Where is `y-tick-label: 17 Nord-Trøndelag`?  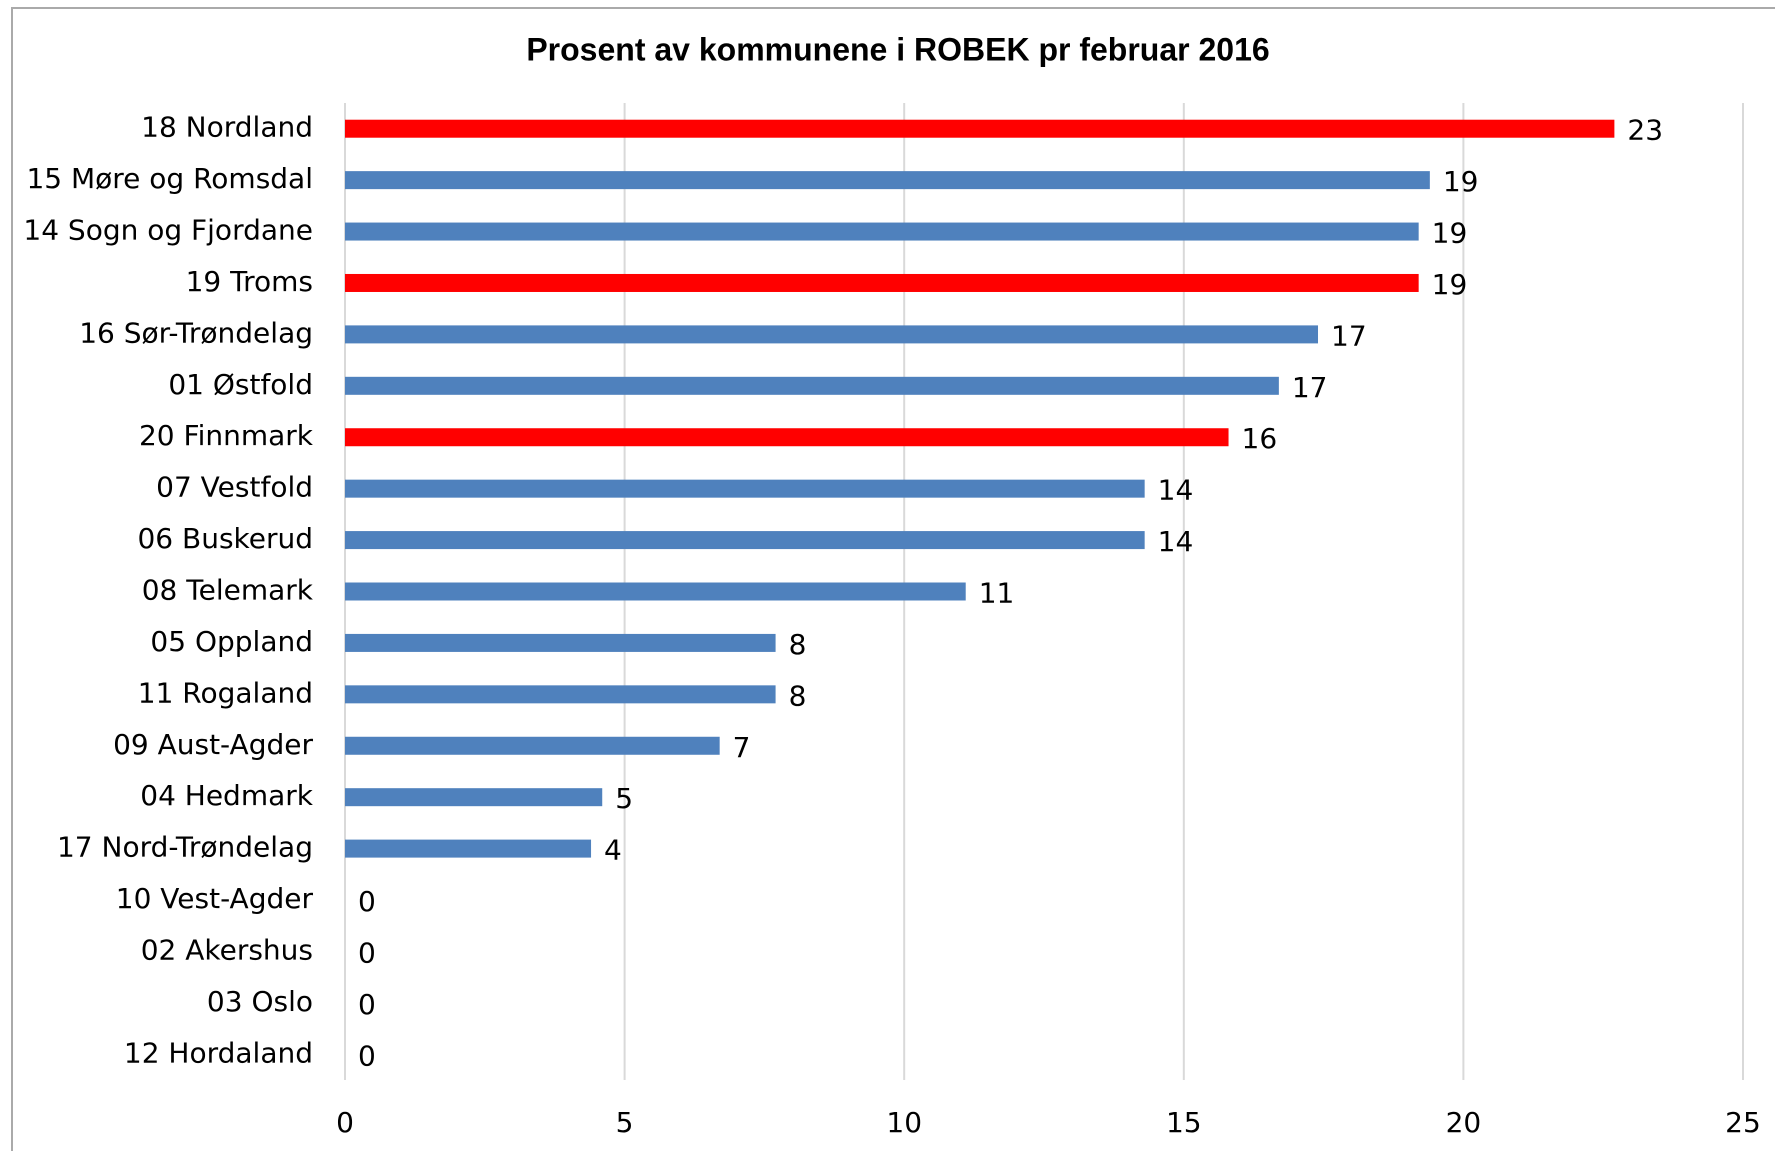 y-tick-label: 17 Nord-Trøndelag is located at coordinates (185, 847).